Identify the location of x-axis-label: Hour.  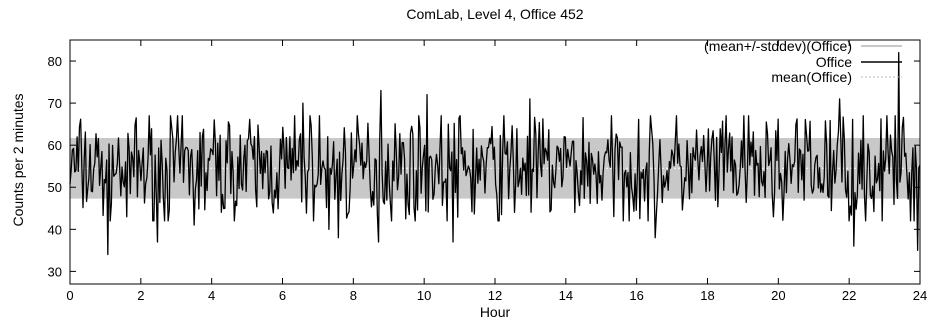
(495, 312).